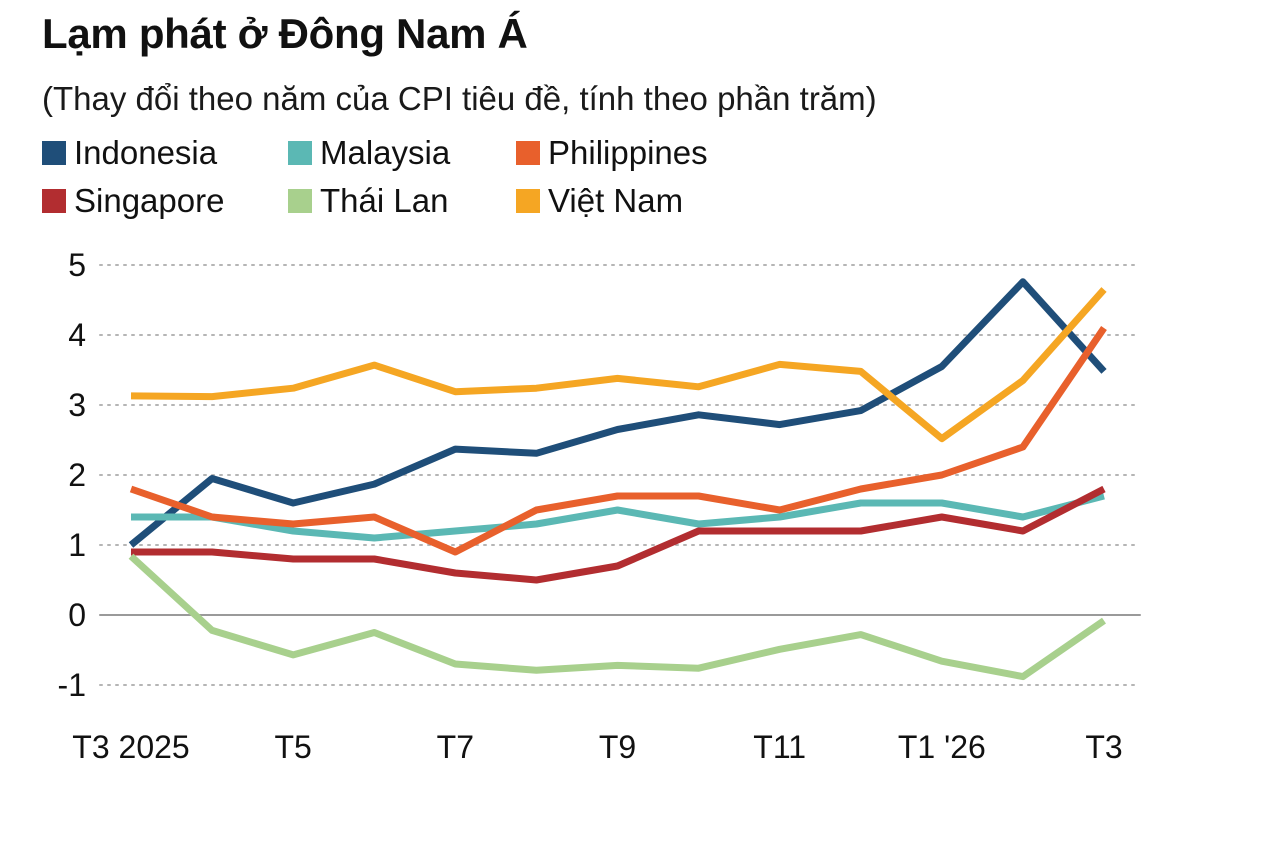 This screenshot has width=1261, height=848. Describe the element at coordinates (942, 747) in the screenshot. I see `x-tick-label: T1 '26` at that location.